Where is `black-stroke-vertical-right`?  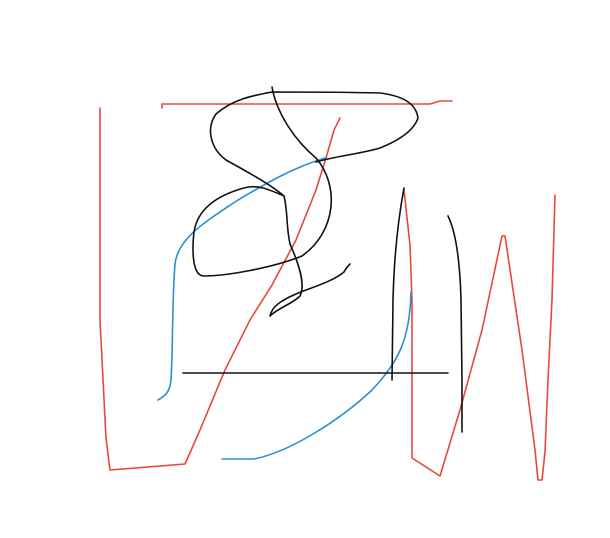
black-stroke-vertical-right is located at coordinates (455, 324).